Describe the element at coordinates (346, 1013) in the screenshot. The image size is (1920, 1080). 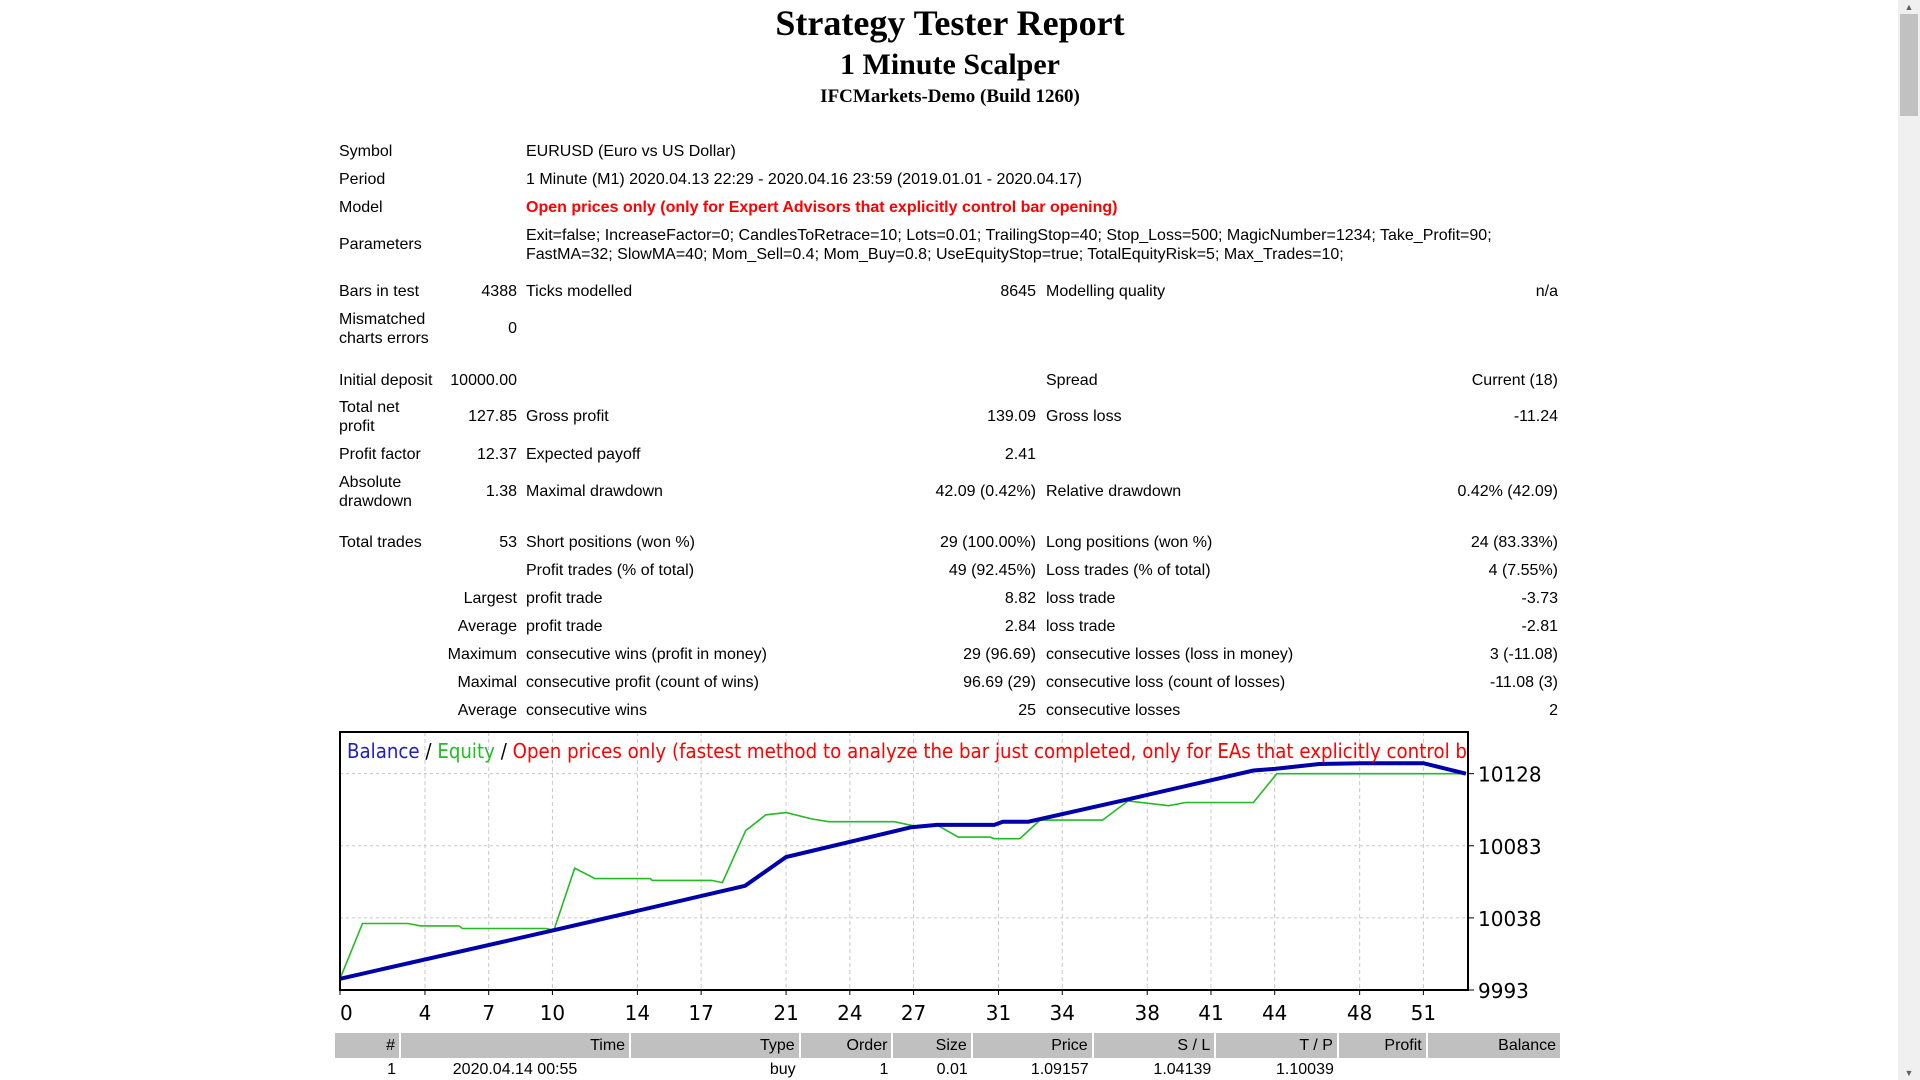
I see `x-tick-label: 0` at that location.